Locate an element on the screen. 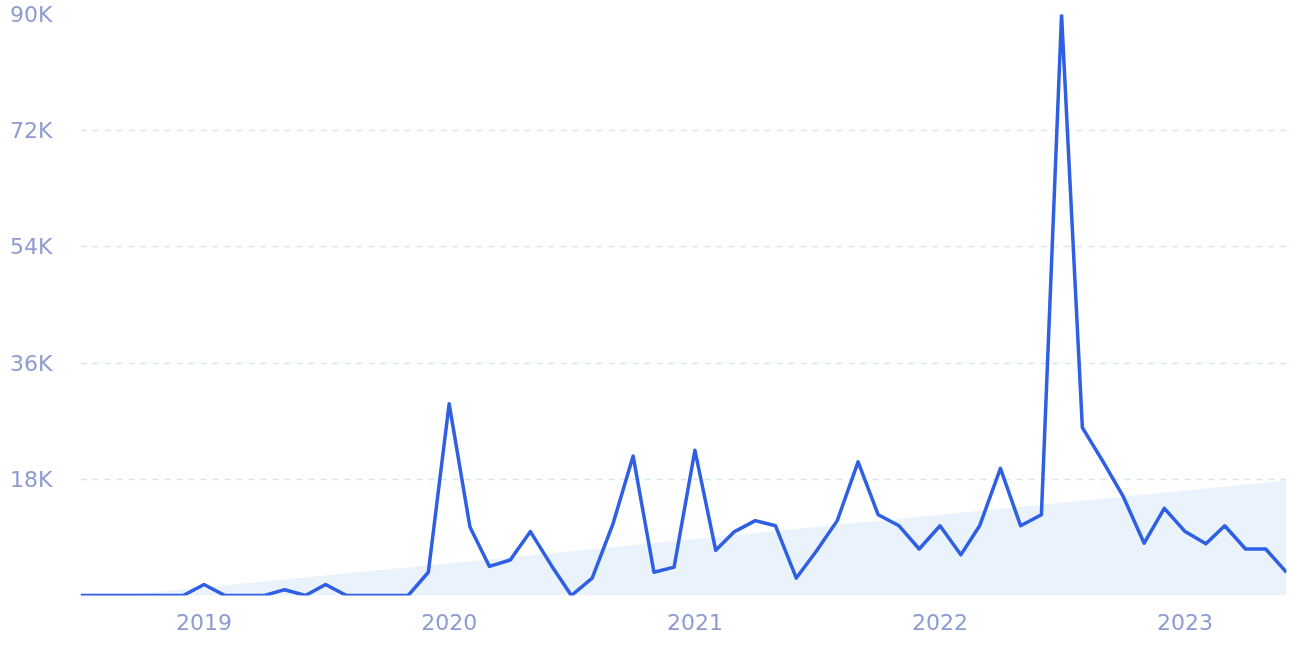  y-tick-label: 36K is located at coordinates (32, 363).